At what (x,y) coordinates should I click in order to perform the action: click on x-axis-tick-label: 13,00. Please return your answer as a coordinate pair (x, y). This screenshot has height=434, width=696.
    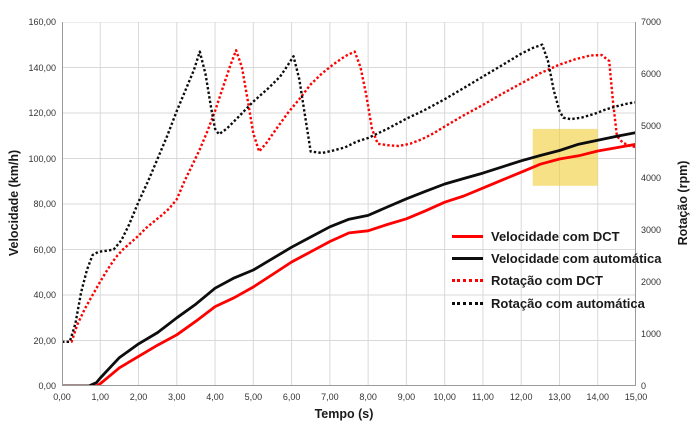
    Looking at the image, I should click on (559, 397).